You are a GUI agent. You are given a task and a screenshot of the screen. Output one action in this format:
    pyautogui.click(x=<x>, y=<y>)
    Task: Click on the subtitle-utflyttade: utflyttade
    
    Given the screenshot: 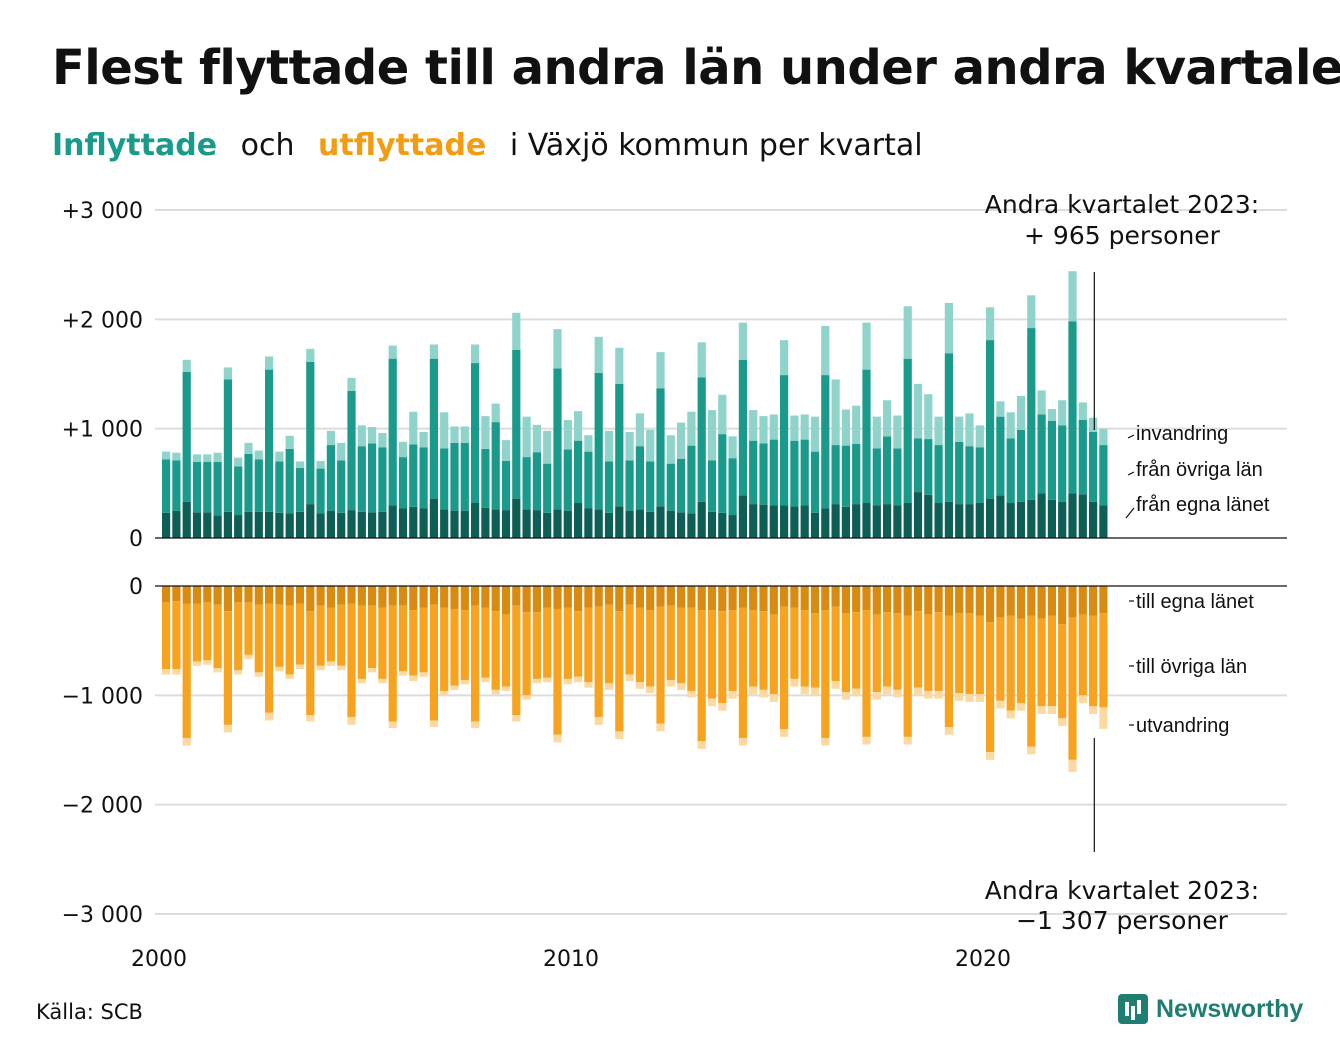 What is the action you would take?
    pyautogui.click(x=402, y=145)
    